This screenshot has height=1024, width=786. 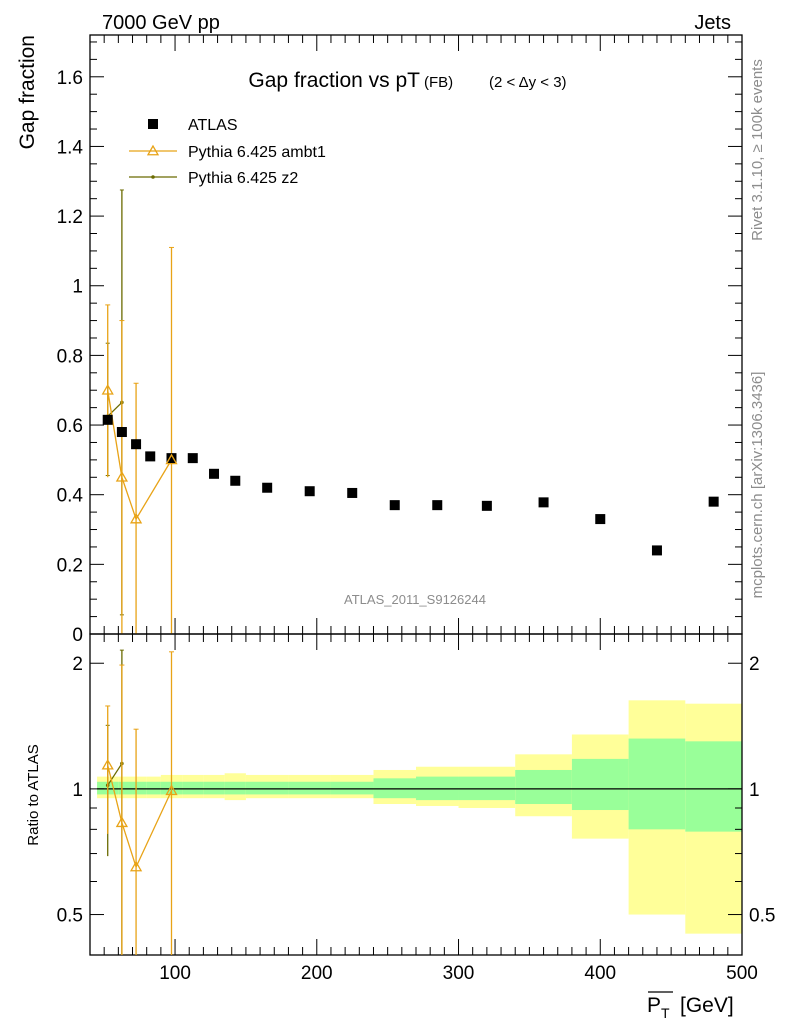 I want to click on legend-ambt1-marker, so click(x=153, y=150).